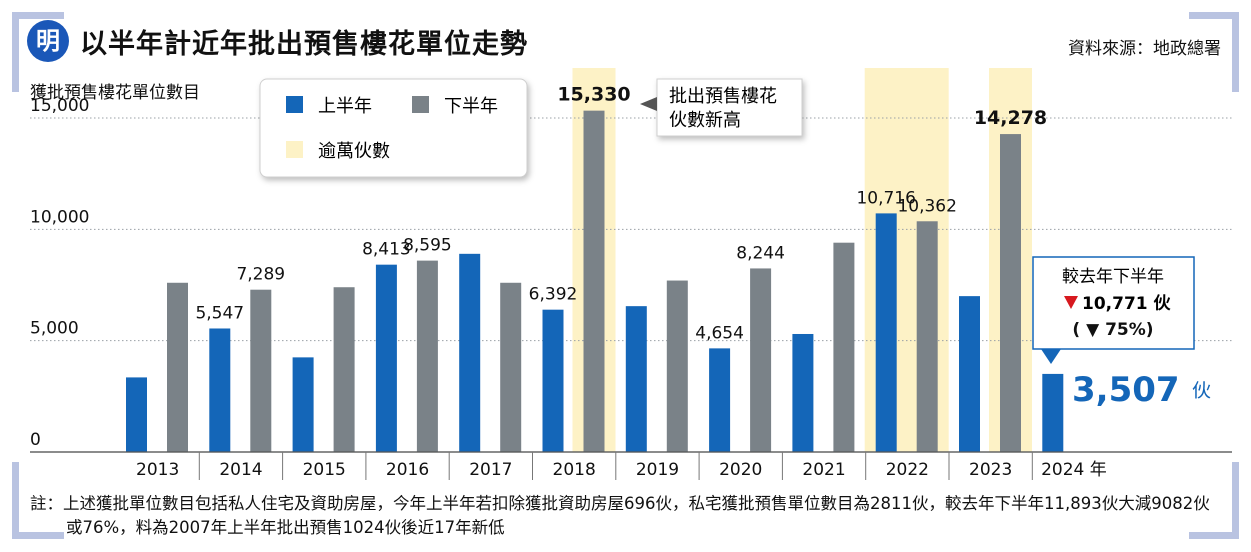 This screenshot has width=1251, height=552. What do you see at coordinates (386, 250) in the screenshot?
I see `data-label: 8,413` at bounding box center [386, 250].